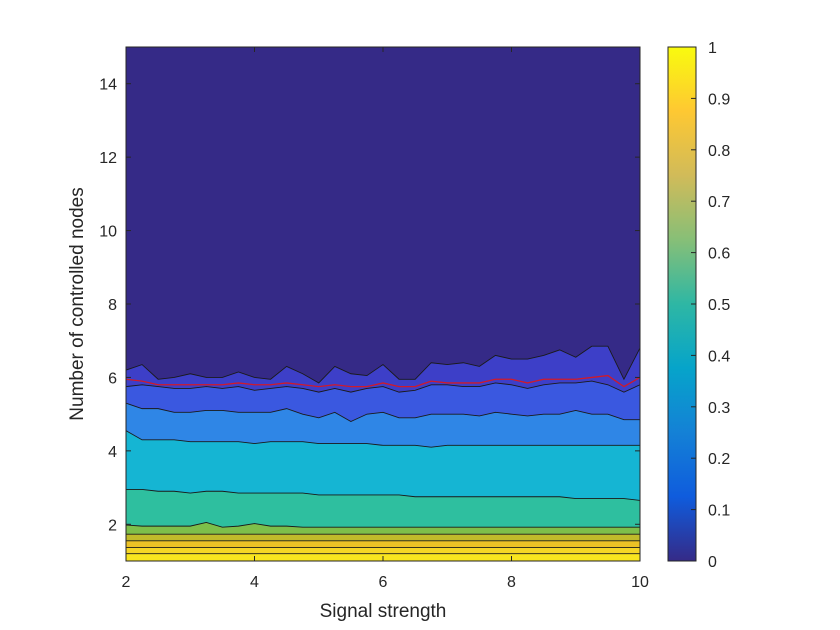 The height and width of the screenshot is (630, 840). I want to click on x-tick-label: 10, so click(640, 582).